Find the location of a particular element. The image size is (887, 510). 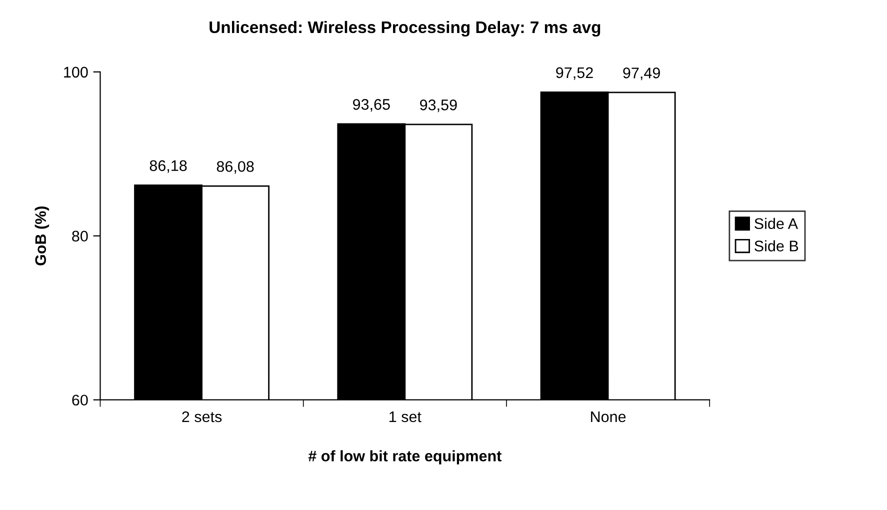

chart-title: Unlicensed: Wireless Processing Delay: 7 ms avg is located at coordinates (405, 28).